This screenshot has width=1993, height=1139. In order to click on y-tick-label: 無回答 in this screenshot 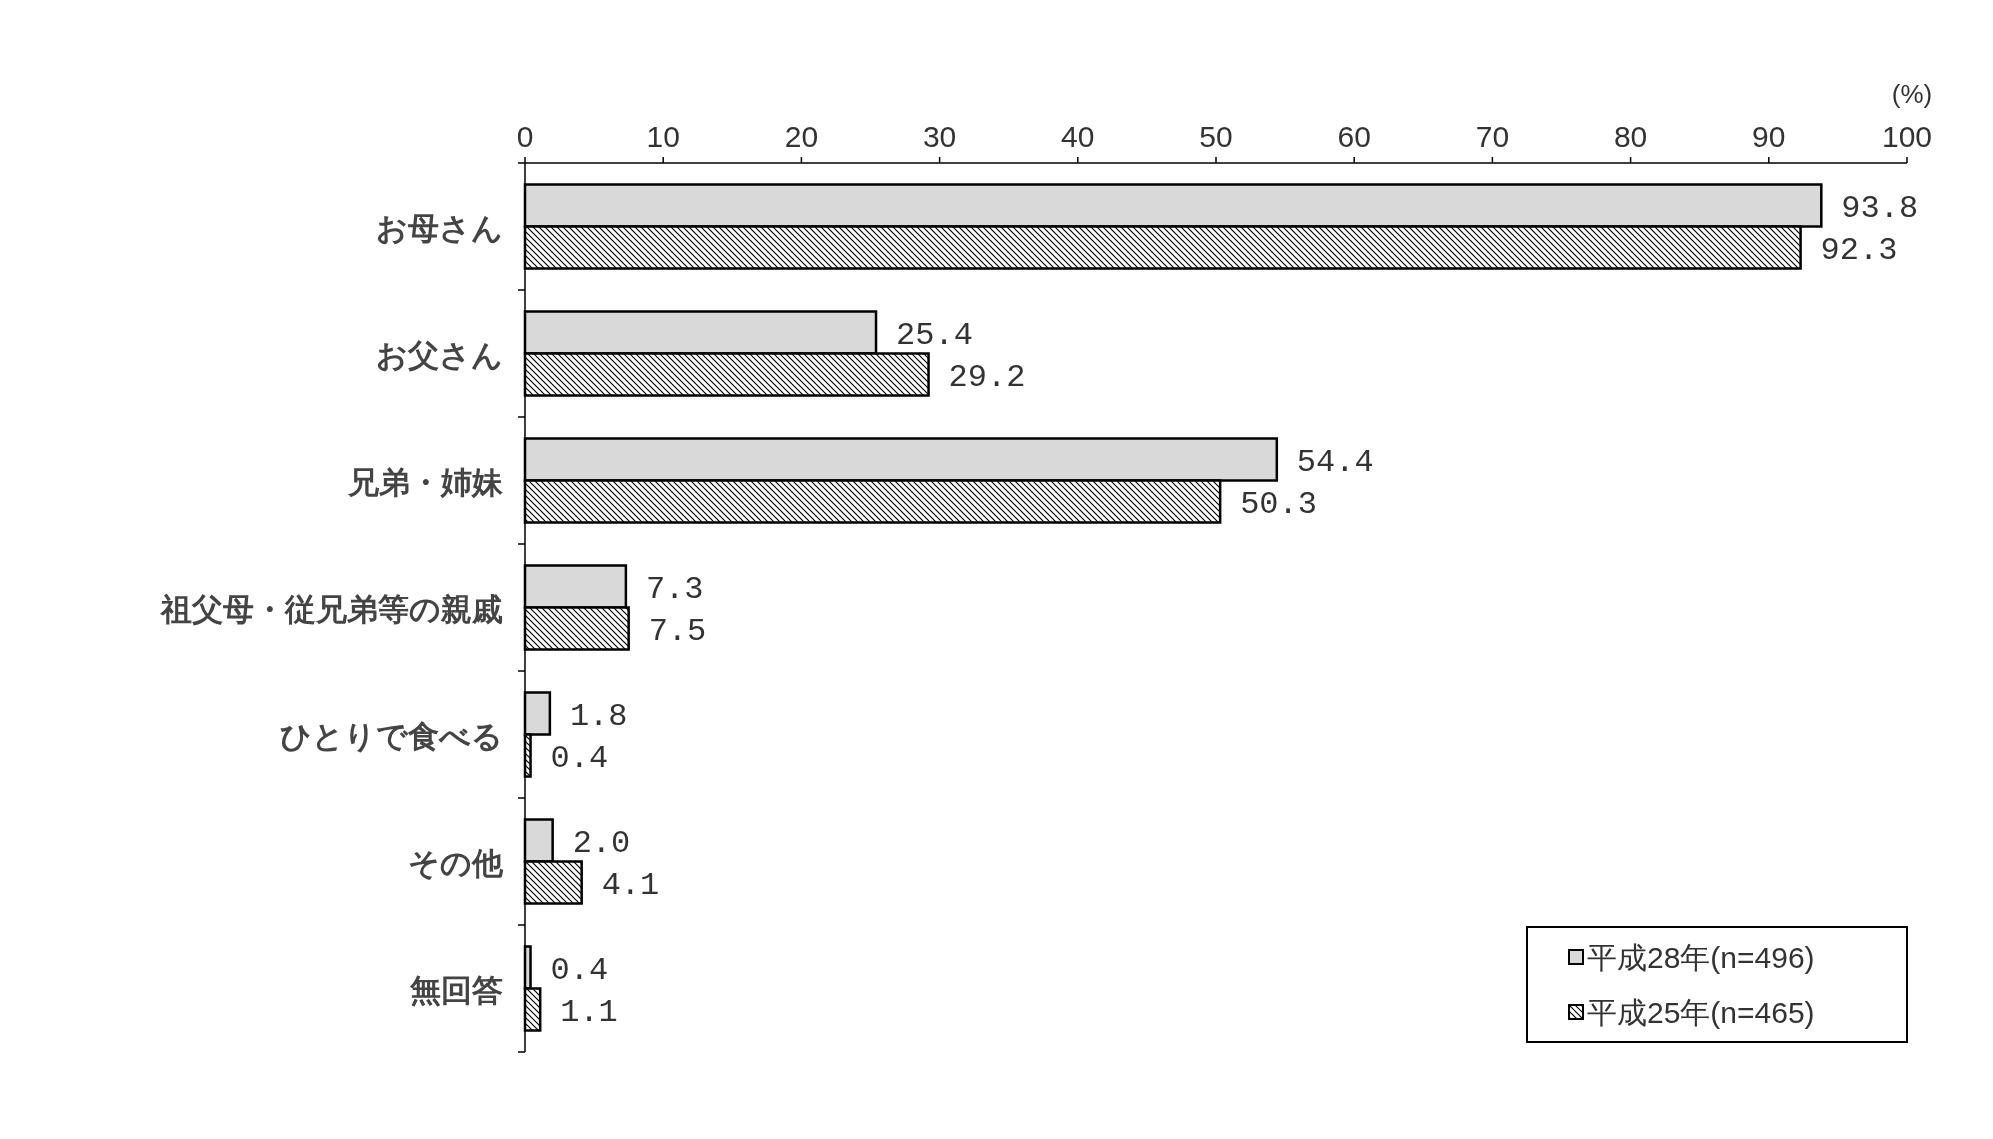, I will do `click(456, 990)`.